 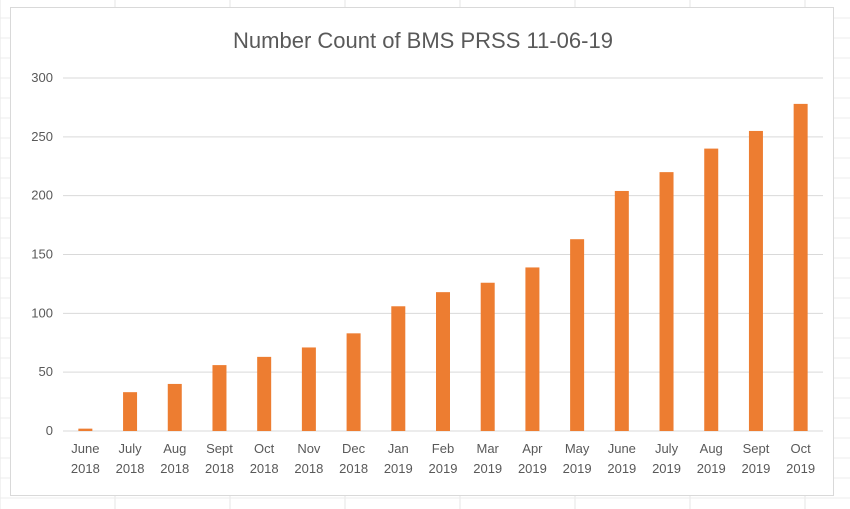 What do you see at coordinates (487, 458) in the screenshot?
I see `x-tick-label: Mar 2019` at bounding box center [487, 458].